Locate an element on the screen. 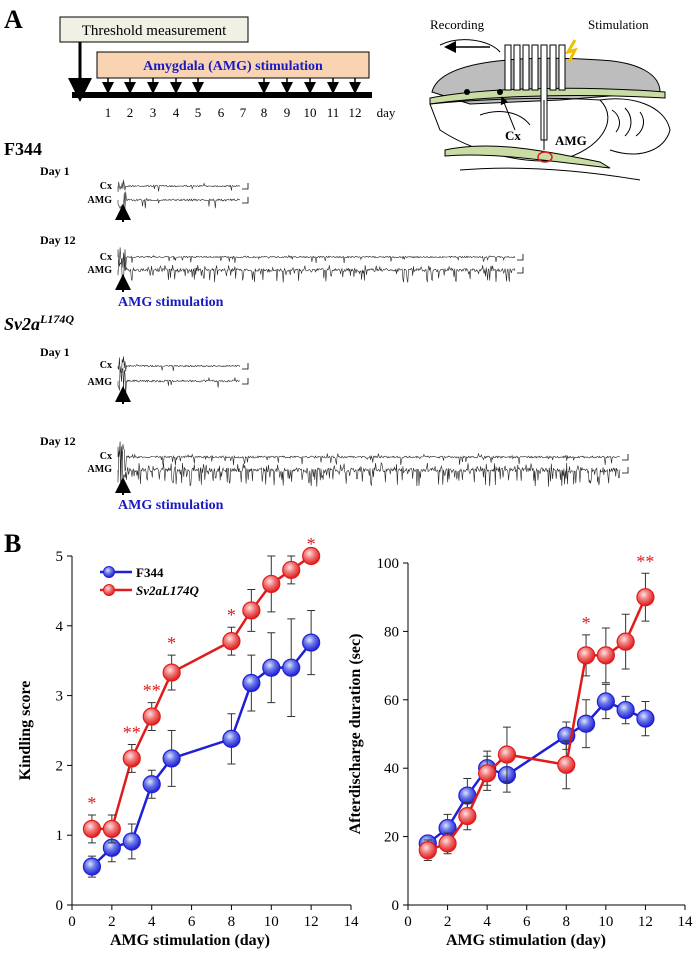 Image resolution: width=697 pixels, height=956 pixels. day-number: 7 is located at coordinates (243, 112).